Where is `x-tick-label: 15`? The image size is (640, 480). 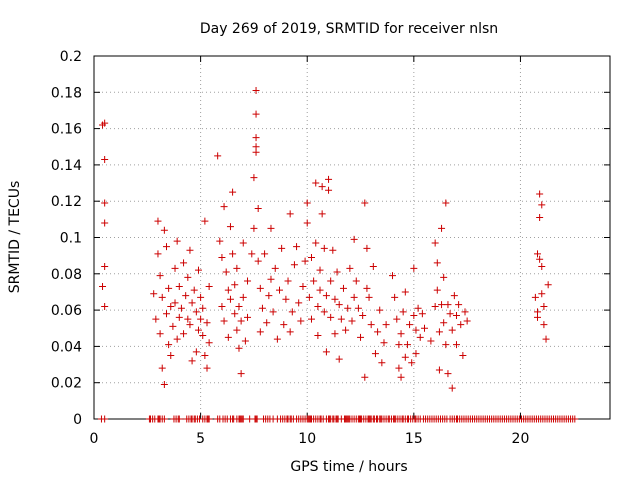 x-tick-label: 15 is located at coordinates (414, 439).